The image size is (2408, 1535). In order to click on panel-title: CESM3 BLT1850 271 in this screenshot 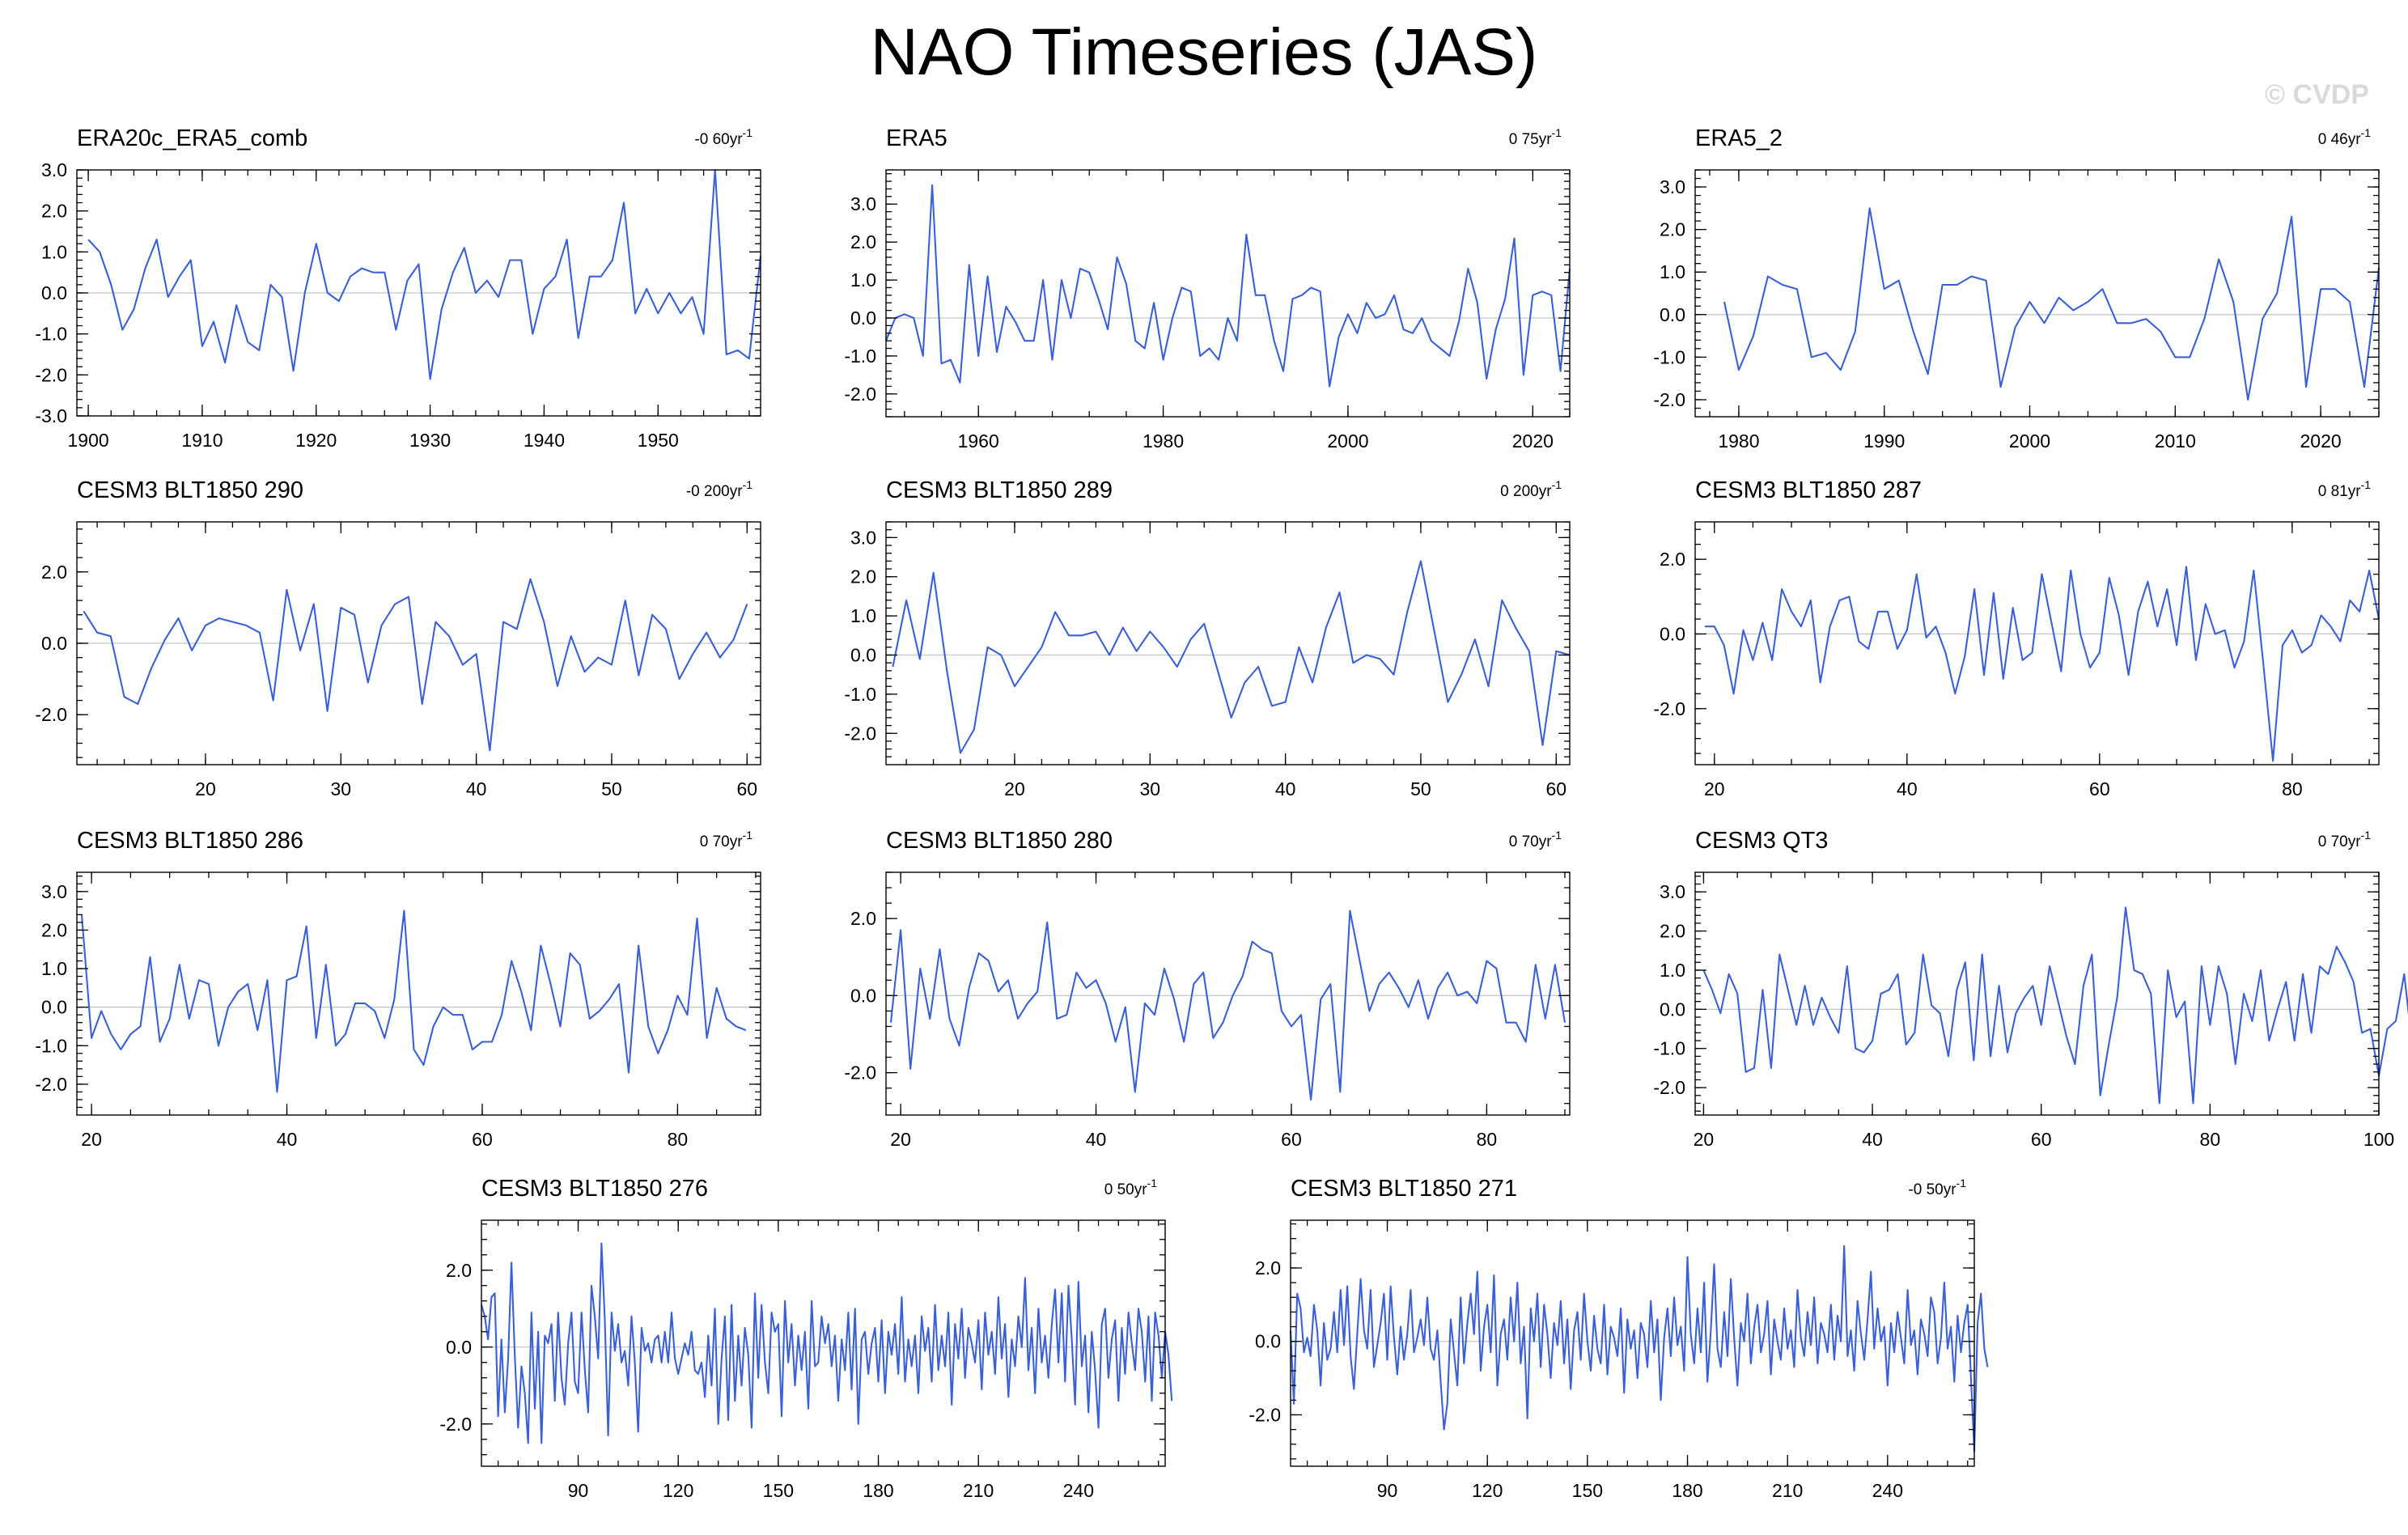, I will do `click(1404, 1189)`.